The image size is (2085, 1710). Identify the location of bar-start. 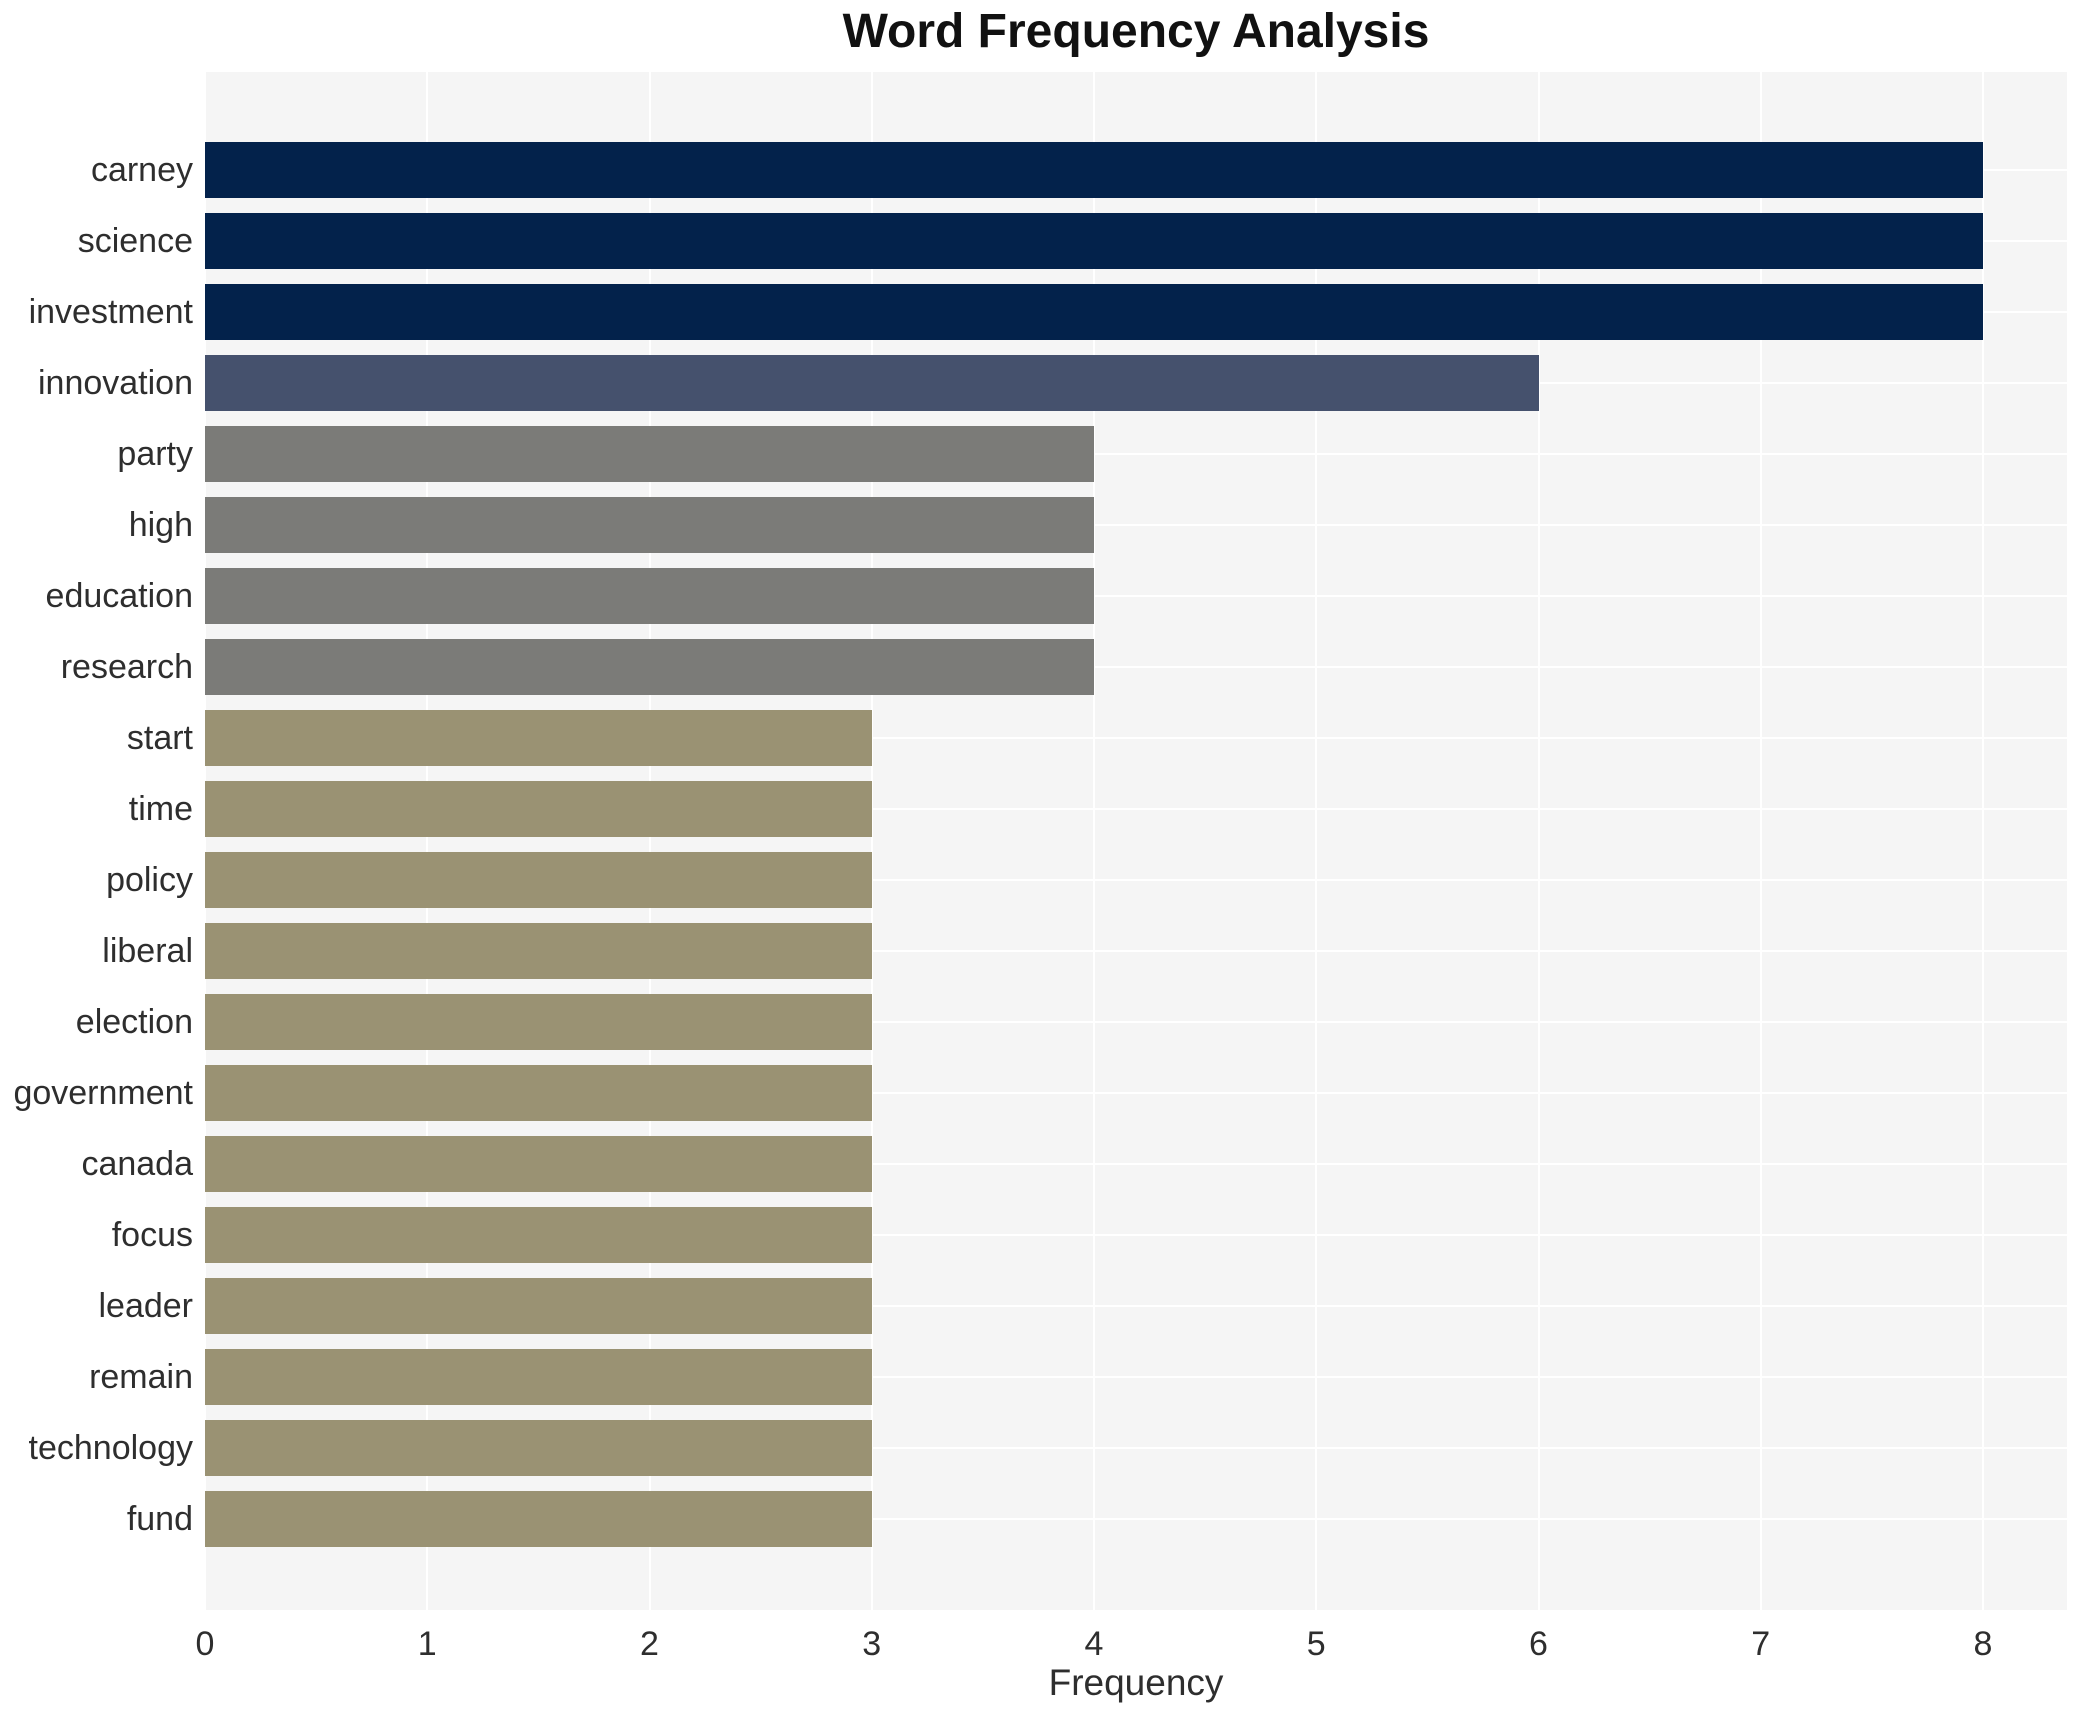
(538, 738).